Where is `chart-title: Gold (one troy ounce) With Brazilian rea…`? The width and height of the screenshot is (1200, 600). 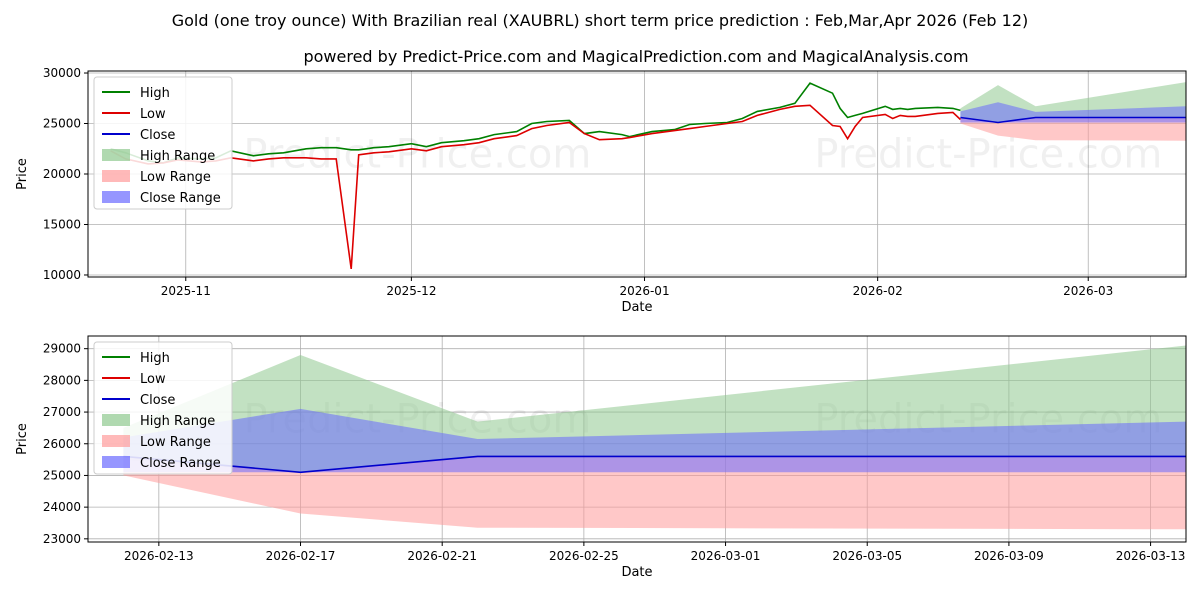 chart-title: Gold (one troy ounce) With Brazilian rea… is located at coordinates (600, 20).